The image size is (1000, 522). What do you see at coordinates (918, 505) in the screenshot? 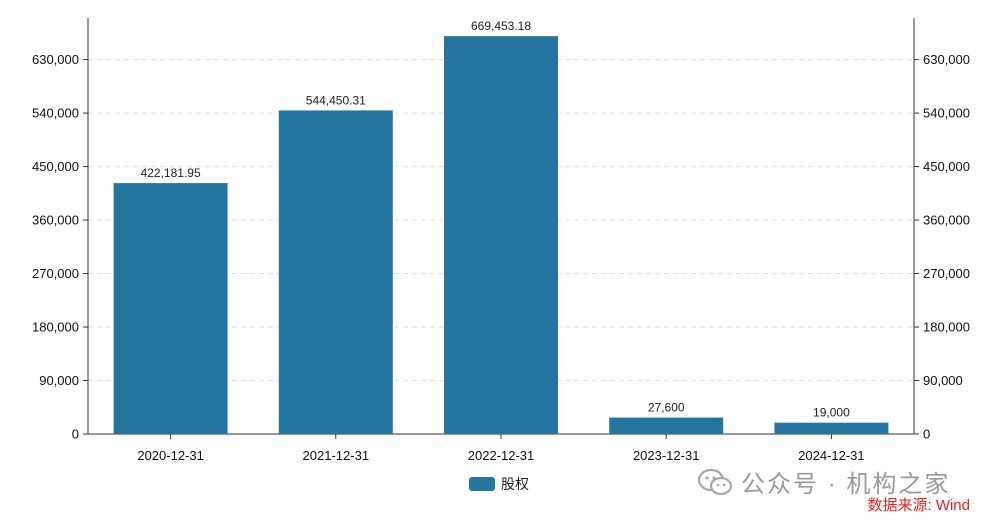
I see `source-note: 数据来源: Wind` at bounding box center [918, 505].